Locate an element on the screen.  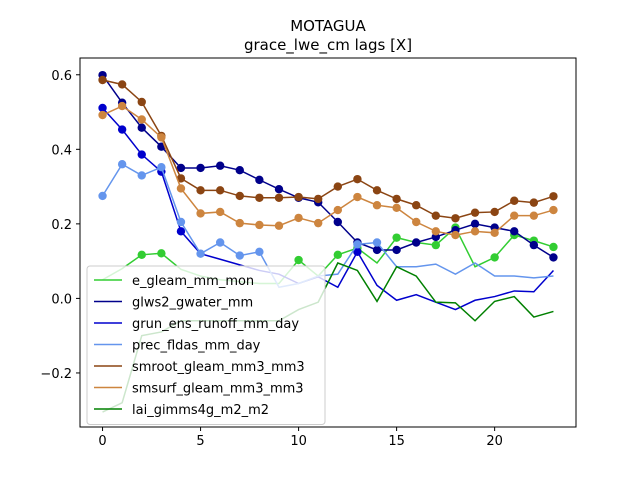
x-axis: 0 5 10 15 20 is located at coordinates (300, 438).